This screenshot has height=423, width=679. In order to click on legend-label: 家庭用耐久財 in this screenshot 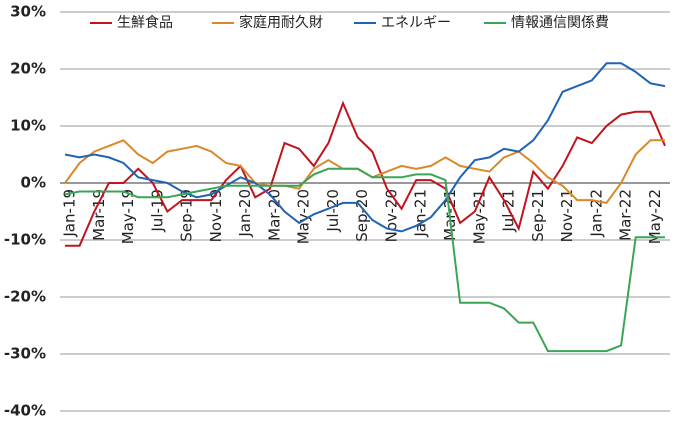, I will do `click(281, 22)`.